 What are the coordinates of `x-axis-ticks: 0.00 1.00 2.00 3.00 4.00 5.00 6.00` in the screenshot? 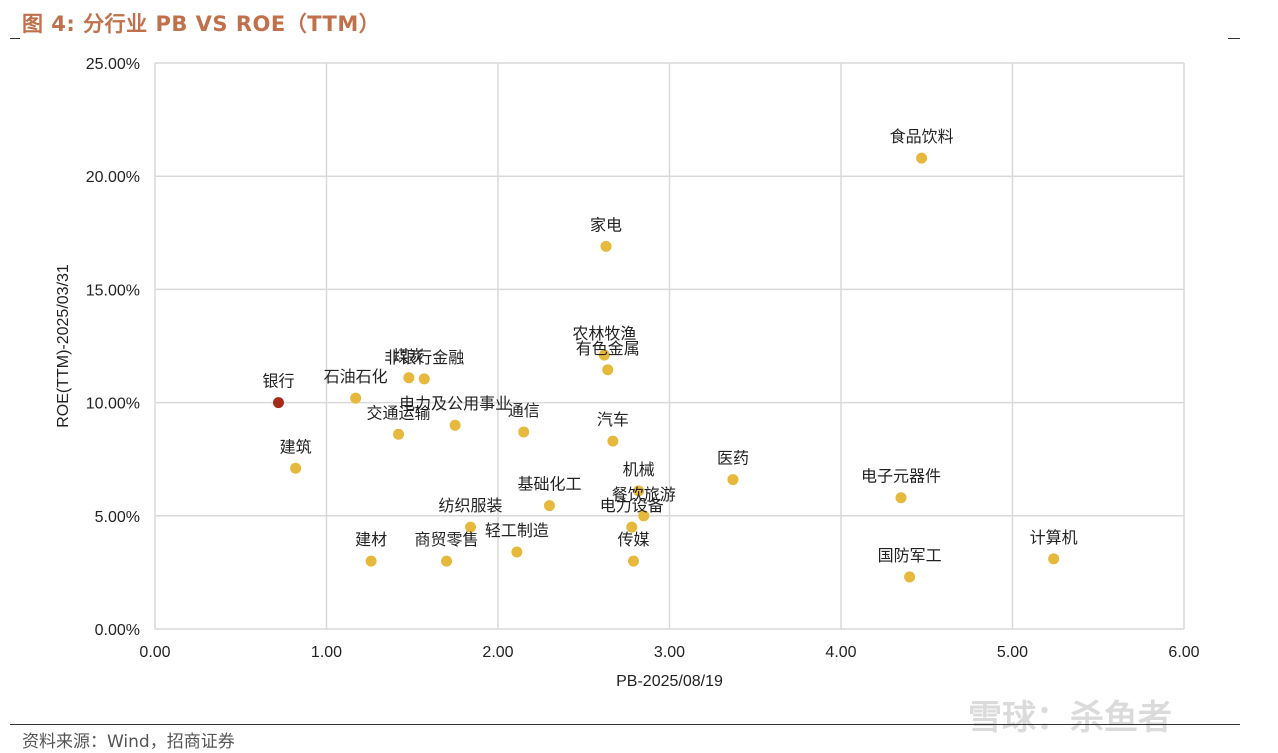 It's located at (669, 652).